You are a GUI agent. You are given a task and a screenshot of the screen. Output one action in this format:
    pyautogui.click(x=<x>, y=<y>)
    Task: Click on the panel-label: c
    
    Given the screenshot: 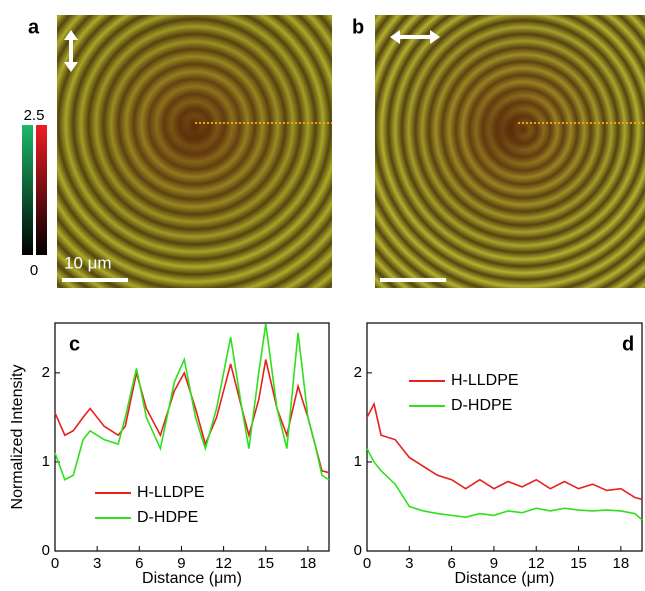 What is the action you would take?
    pyautogui.click(x=74, y=344)
    